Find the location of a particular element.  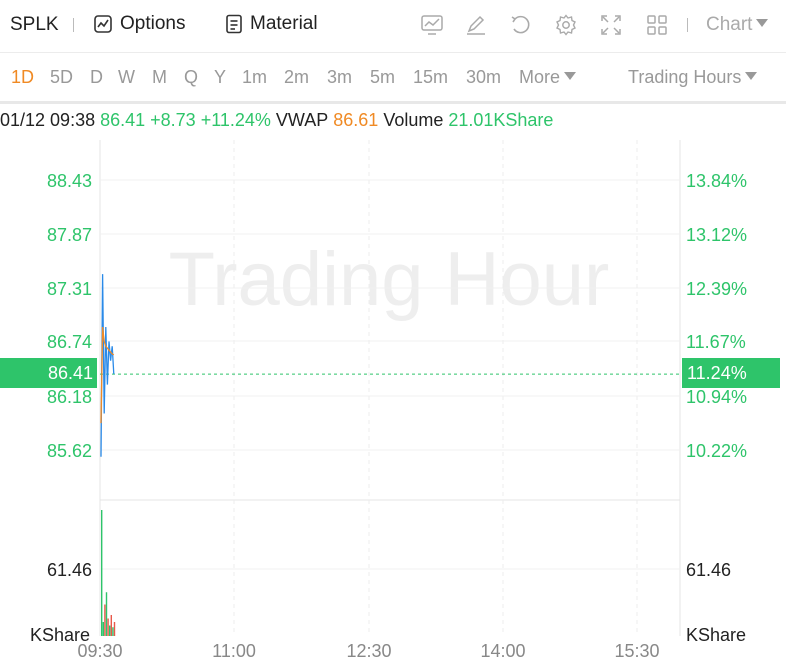

draw-pen-icon is located at coordinates (476, 25).